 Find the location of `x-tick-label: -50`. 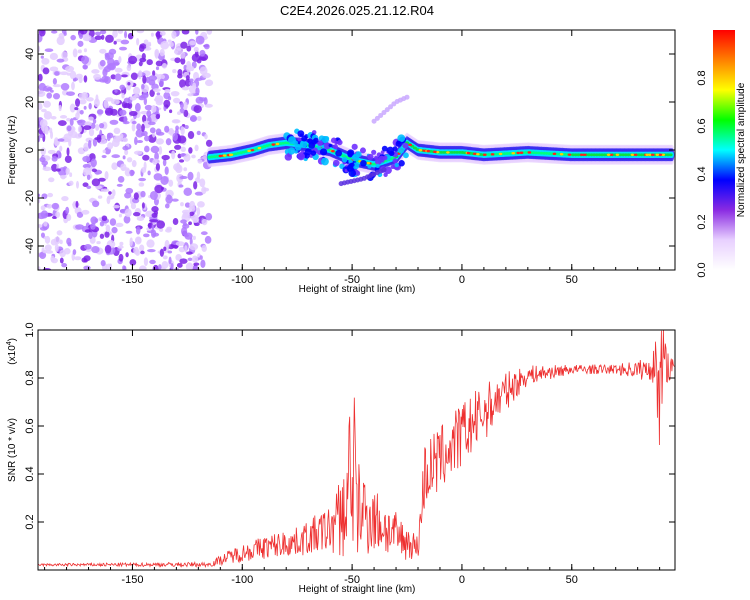

x-tick-label: -50 is located at coordinates (352, 580).